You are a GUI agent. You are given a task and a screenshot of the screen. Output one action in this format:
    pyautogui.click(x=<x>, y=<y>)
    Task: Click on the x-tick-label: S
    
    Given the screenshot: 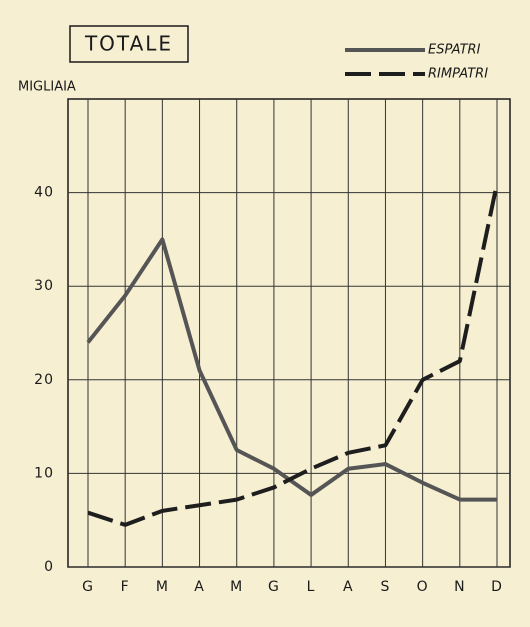 What is the action you would take?
    pyautogui.click(x=386, y=587)
    